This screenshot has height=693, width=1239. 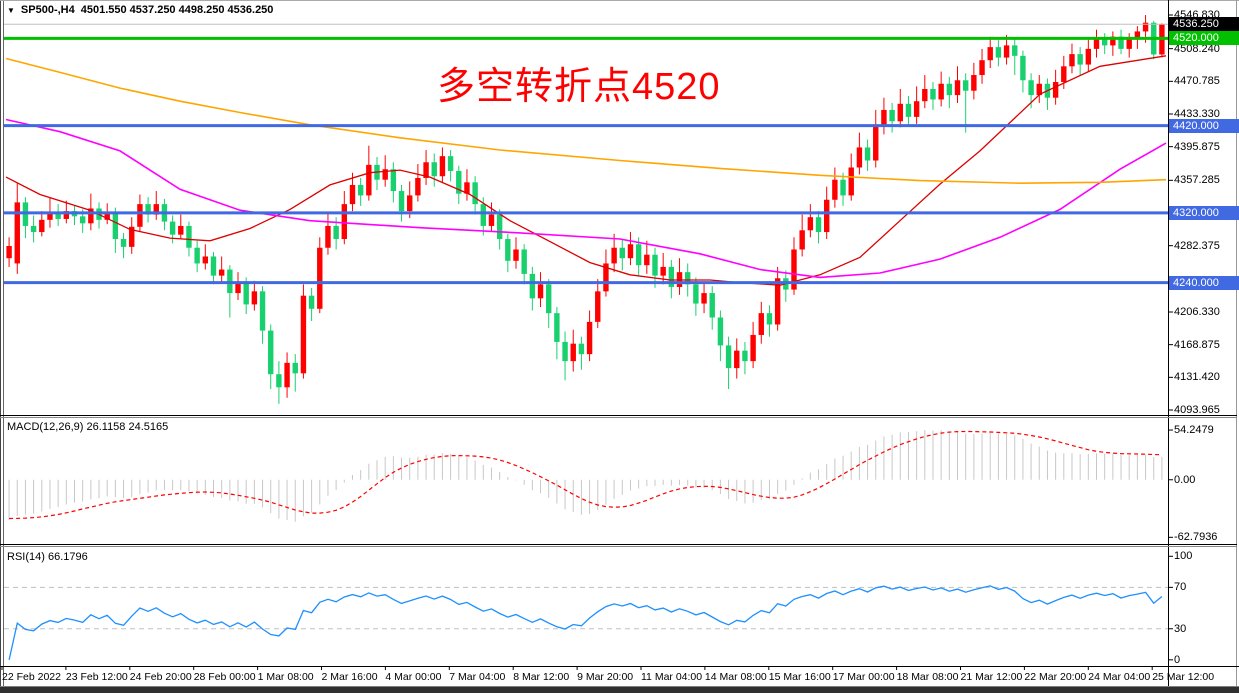 I want to click on ohlc-values: 4501.550 4537.250 4498.250 4536.250, so click(x=177, y=10).